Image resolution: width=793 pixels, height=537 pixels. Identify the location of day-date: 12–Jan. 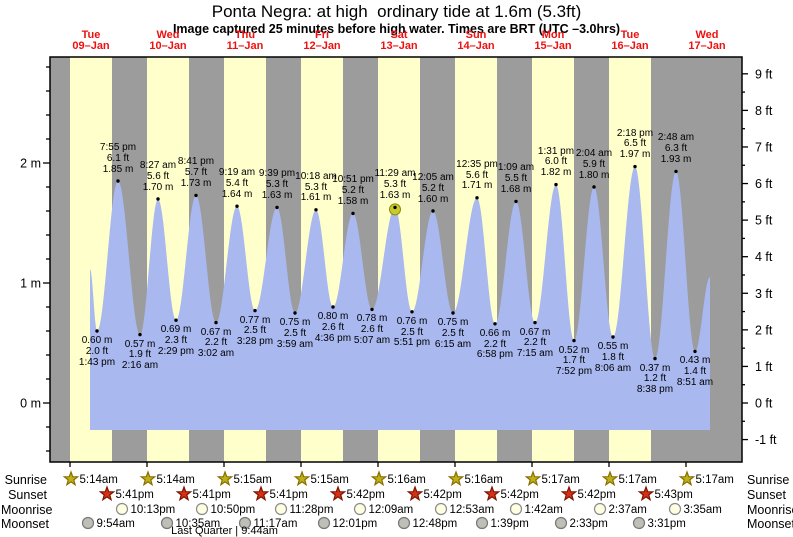
(322, 46).